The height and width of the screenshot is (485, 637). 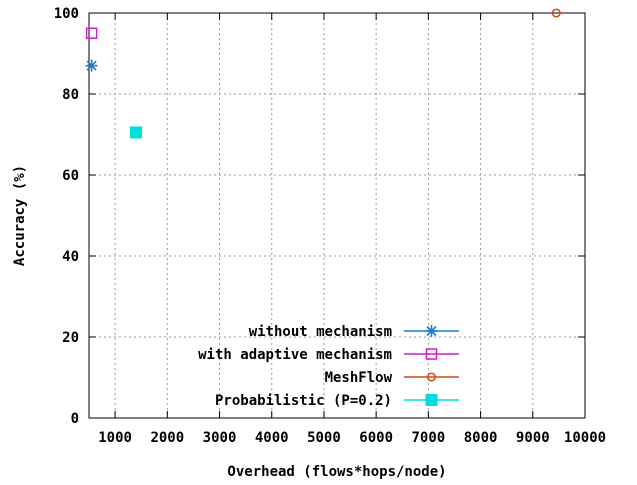 I want to click on x-tick-label: 2000, so click(x=167, y=438).